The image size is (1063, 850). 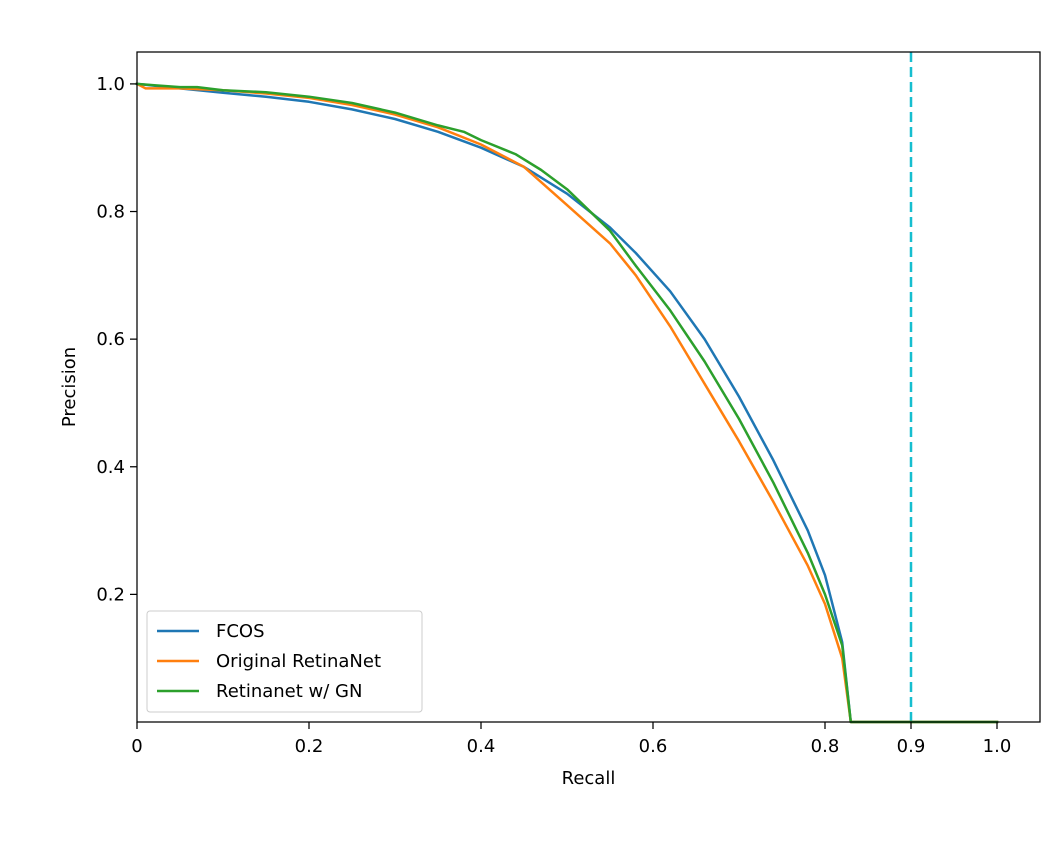 I want to click on legend-label: Retinanet w/ GN, so click(x=289, y=691).